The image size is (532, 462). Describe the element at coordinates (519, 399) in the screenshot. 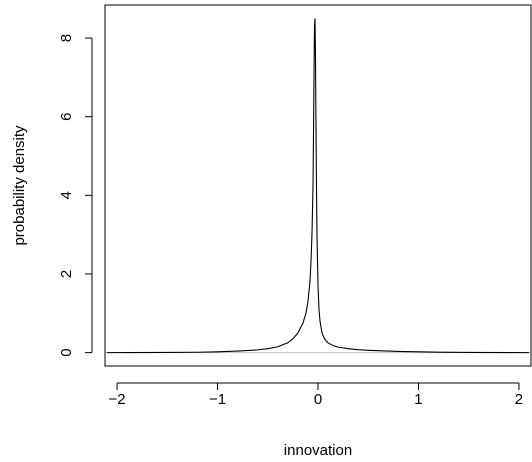

I see `x-tick-label: 2` at that location.